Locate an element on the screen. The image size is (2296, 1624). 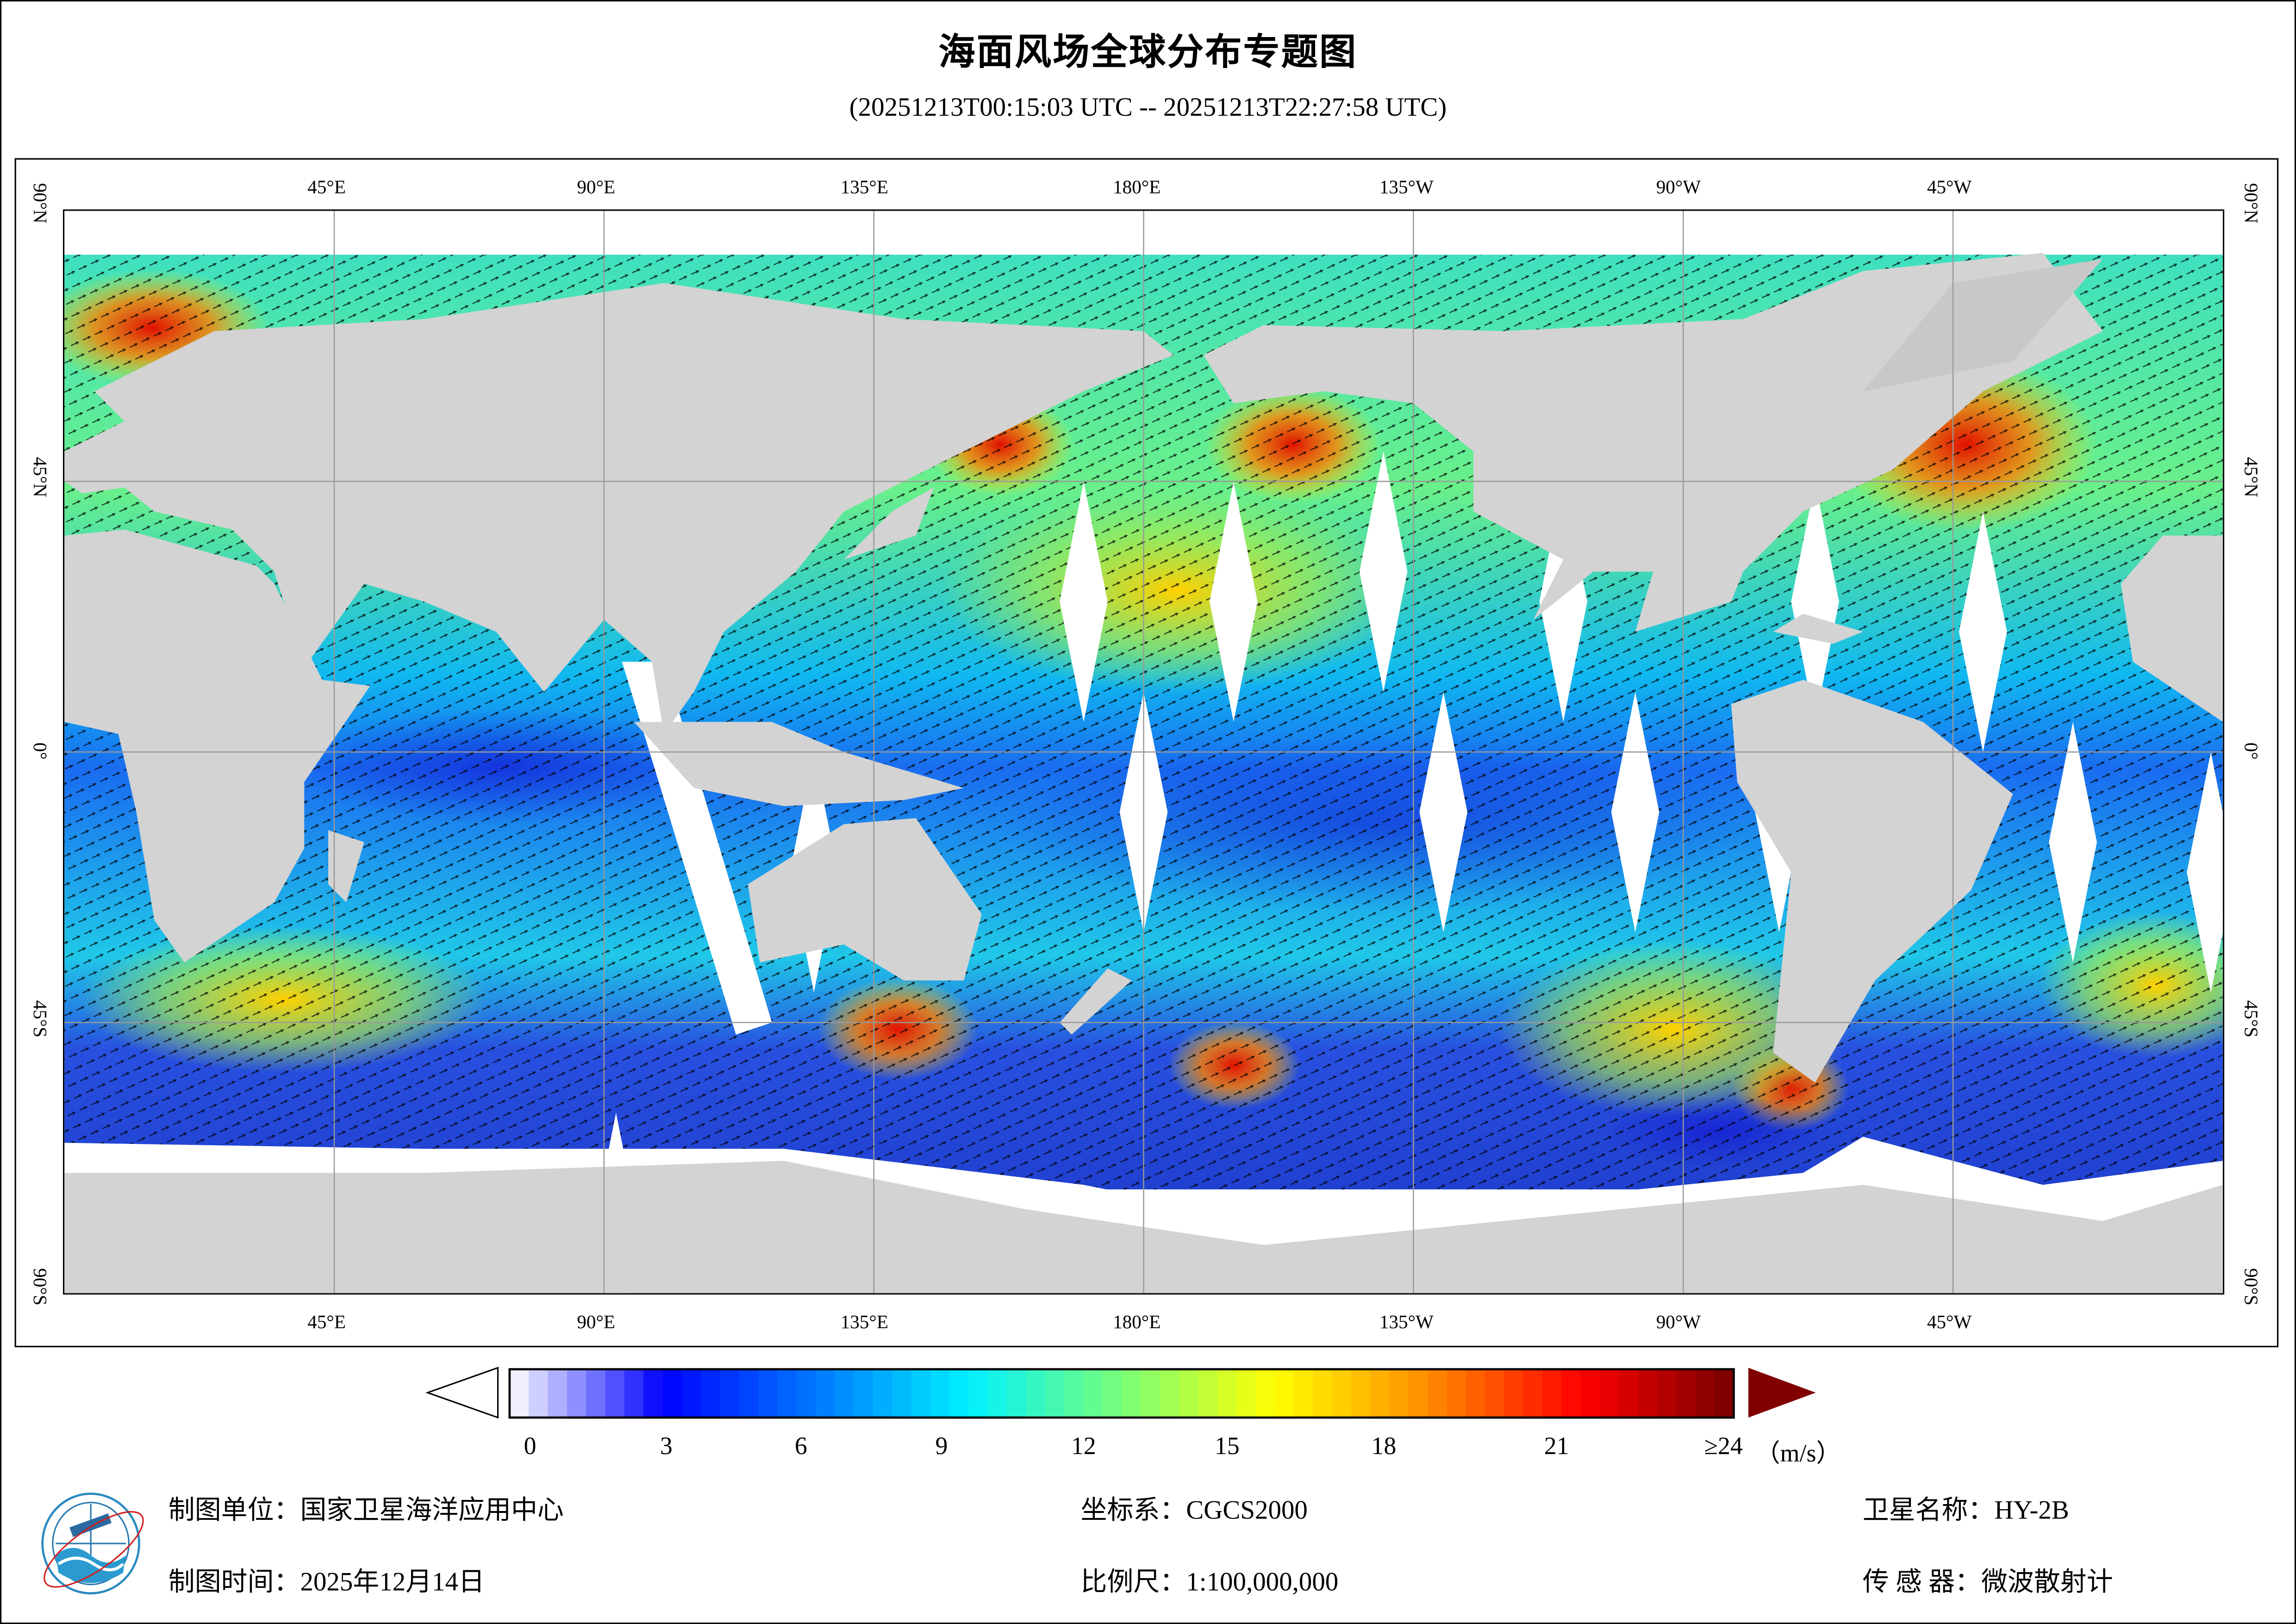
lon-label-top: 135°E is located at coordinates (864, 186).